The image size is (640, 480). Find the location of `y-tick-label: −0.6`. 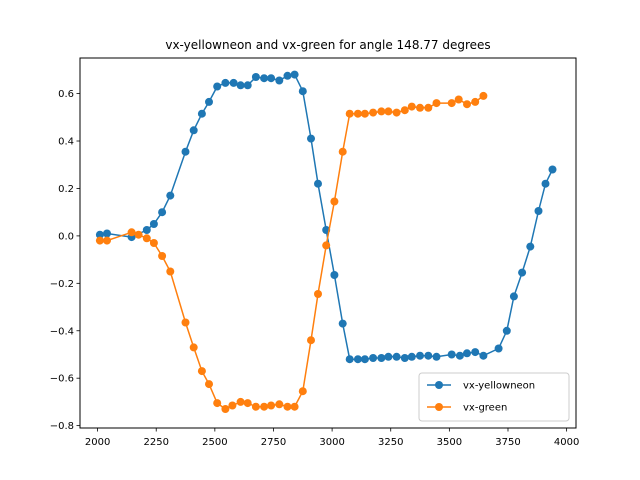

y-tick-label: −0.6 is located at coordinates (62, 379).